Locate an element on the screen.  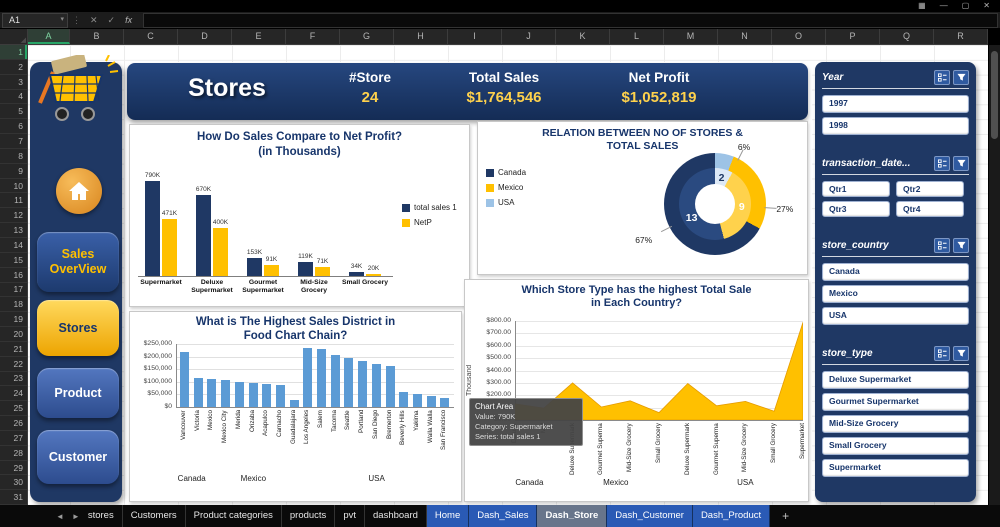
row-header-19: 19 is located at coordinates (13, 320).